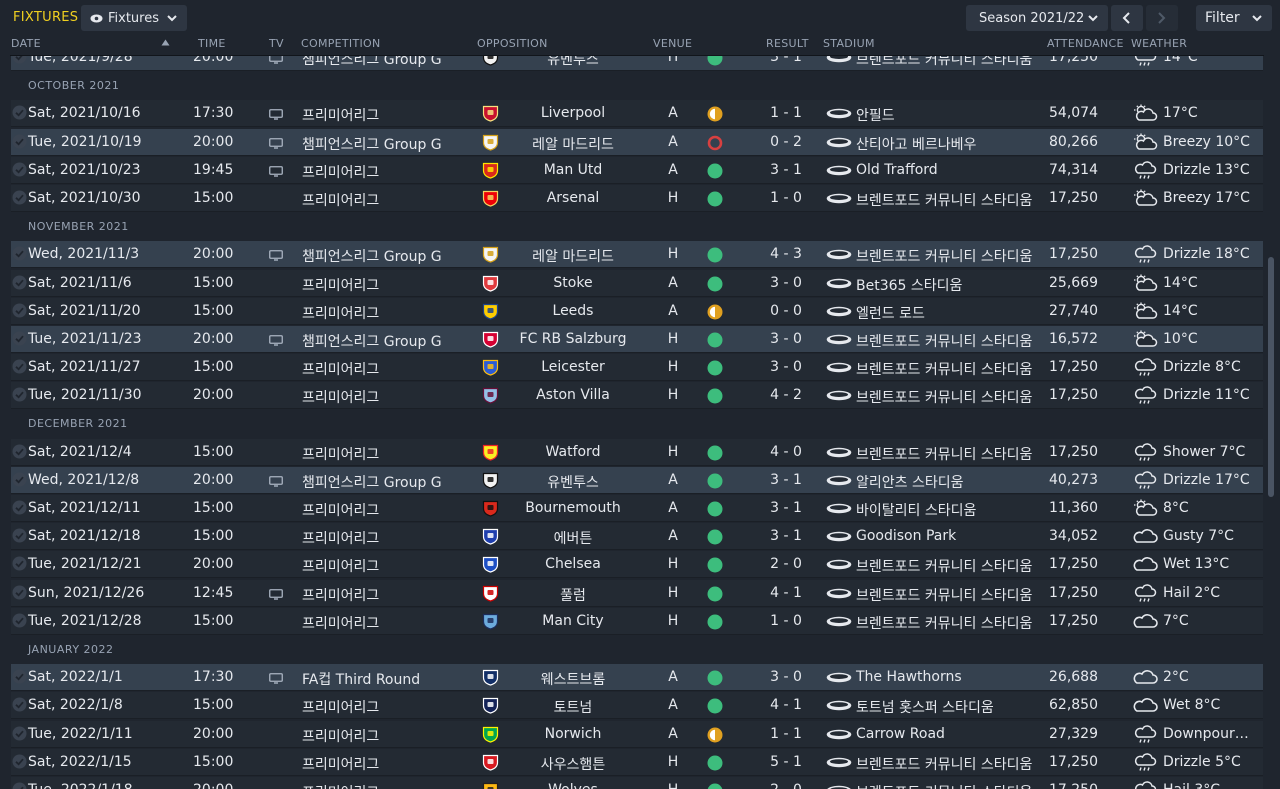  I want to click on fixture-result: 0 - 2, so click(786, 141).